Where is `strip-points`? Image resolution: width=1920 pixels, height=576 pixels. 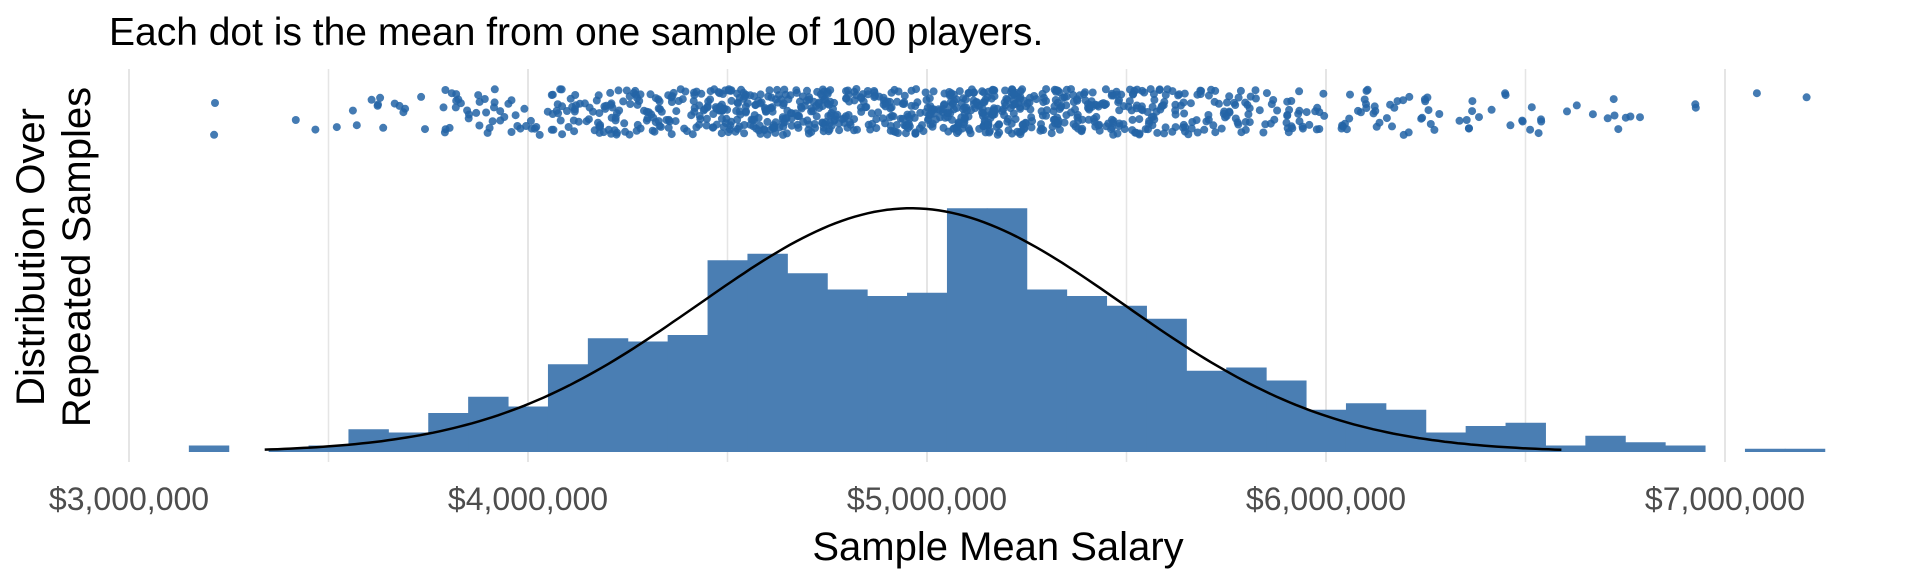
strip-points is located at coordinates (1010, 112).